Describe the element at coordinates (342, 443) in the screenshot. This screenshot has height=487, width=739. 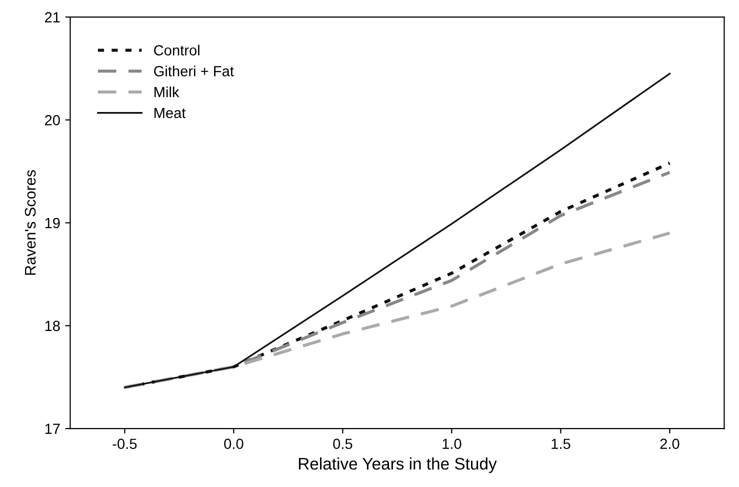
I see `x-tick-label: 0.5` at that location.